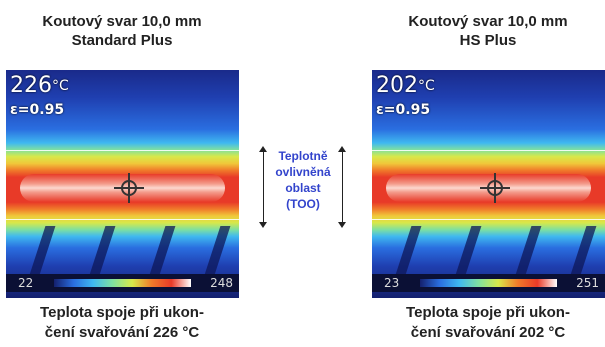 The image size is (605, 347). I want to click on right-title-line2: HS Plus, so click(488, 40).